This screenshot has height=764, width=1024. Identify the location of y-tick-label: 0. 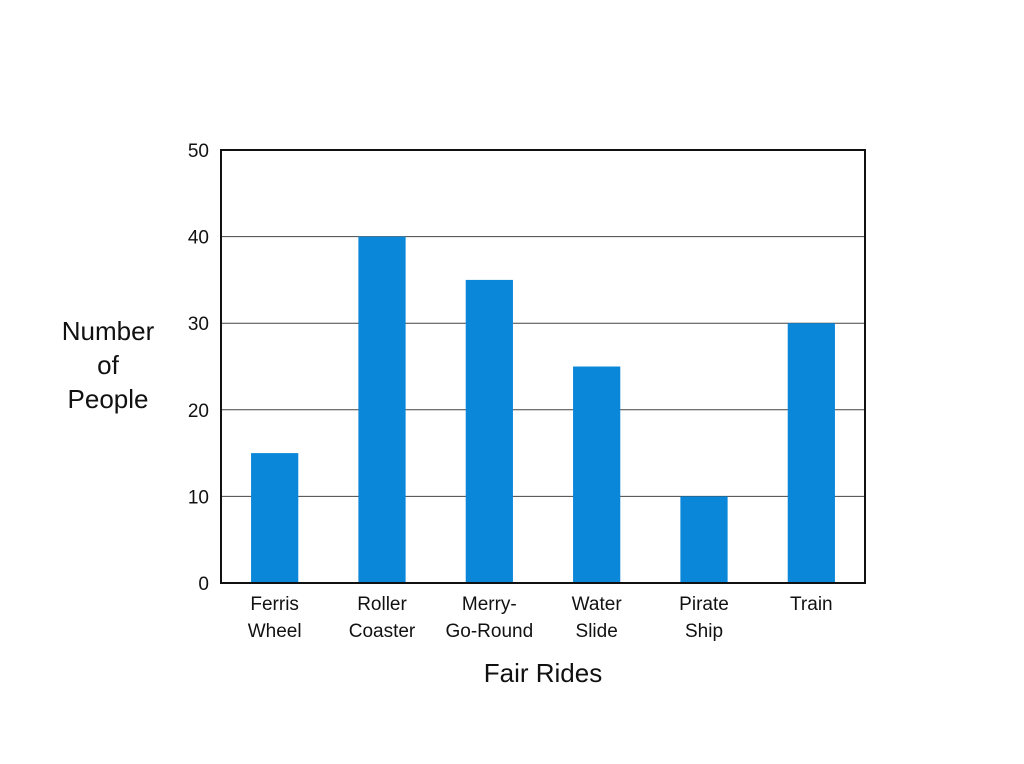
(203, 584).